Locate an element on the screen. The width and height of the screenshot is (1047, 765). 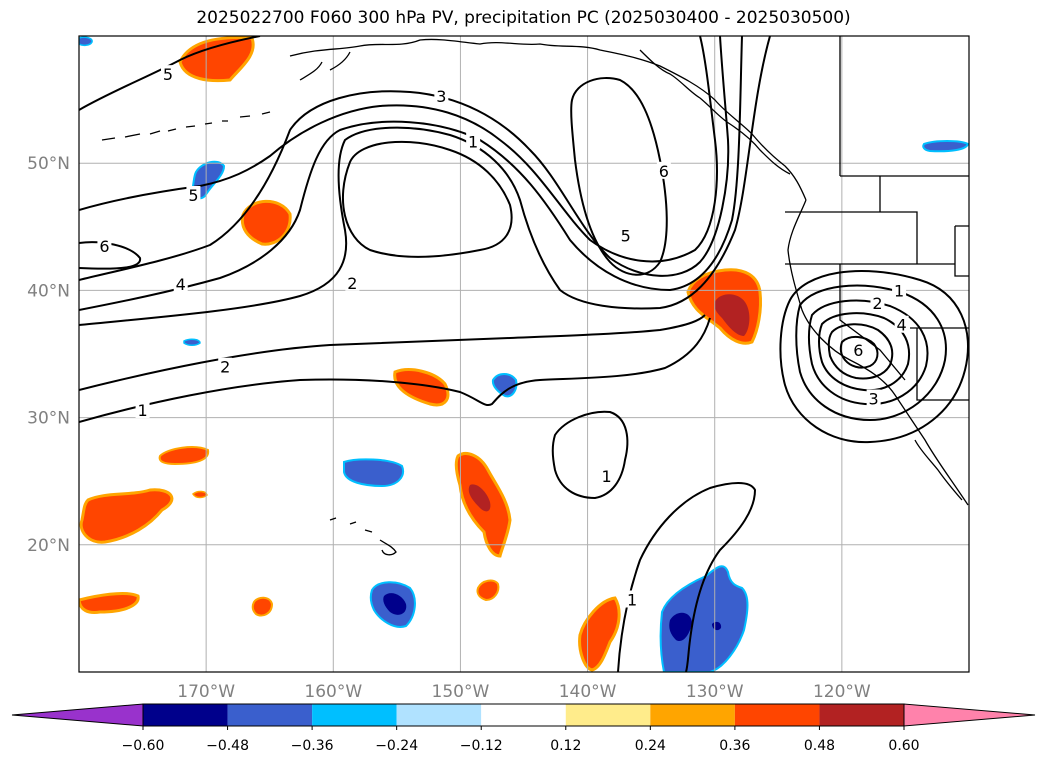
colorbar-tick-label: 0.48 is located at coordinates (819, 746).